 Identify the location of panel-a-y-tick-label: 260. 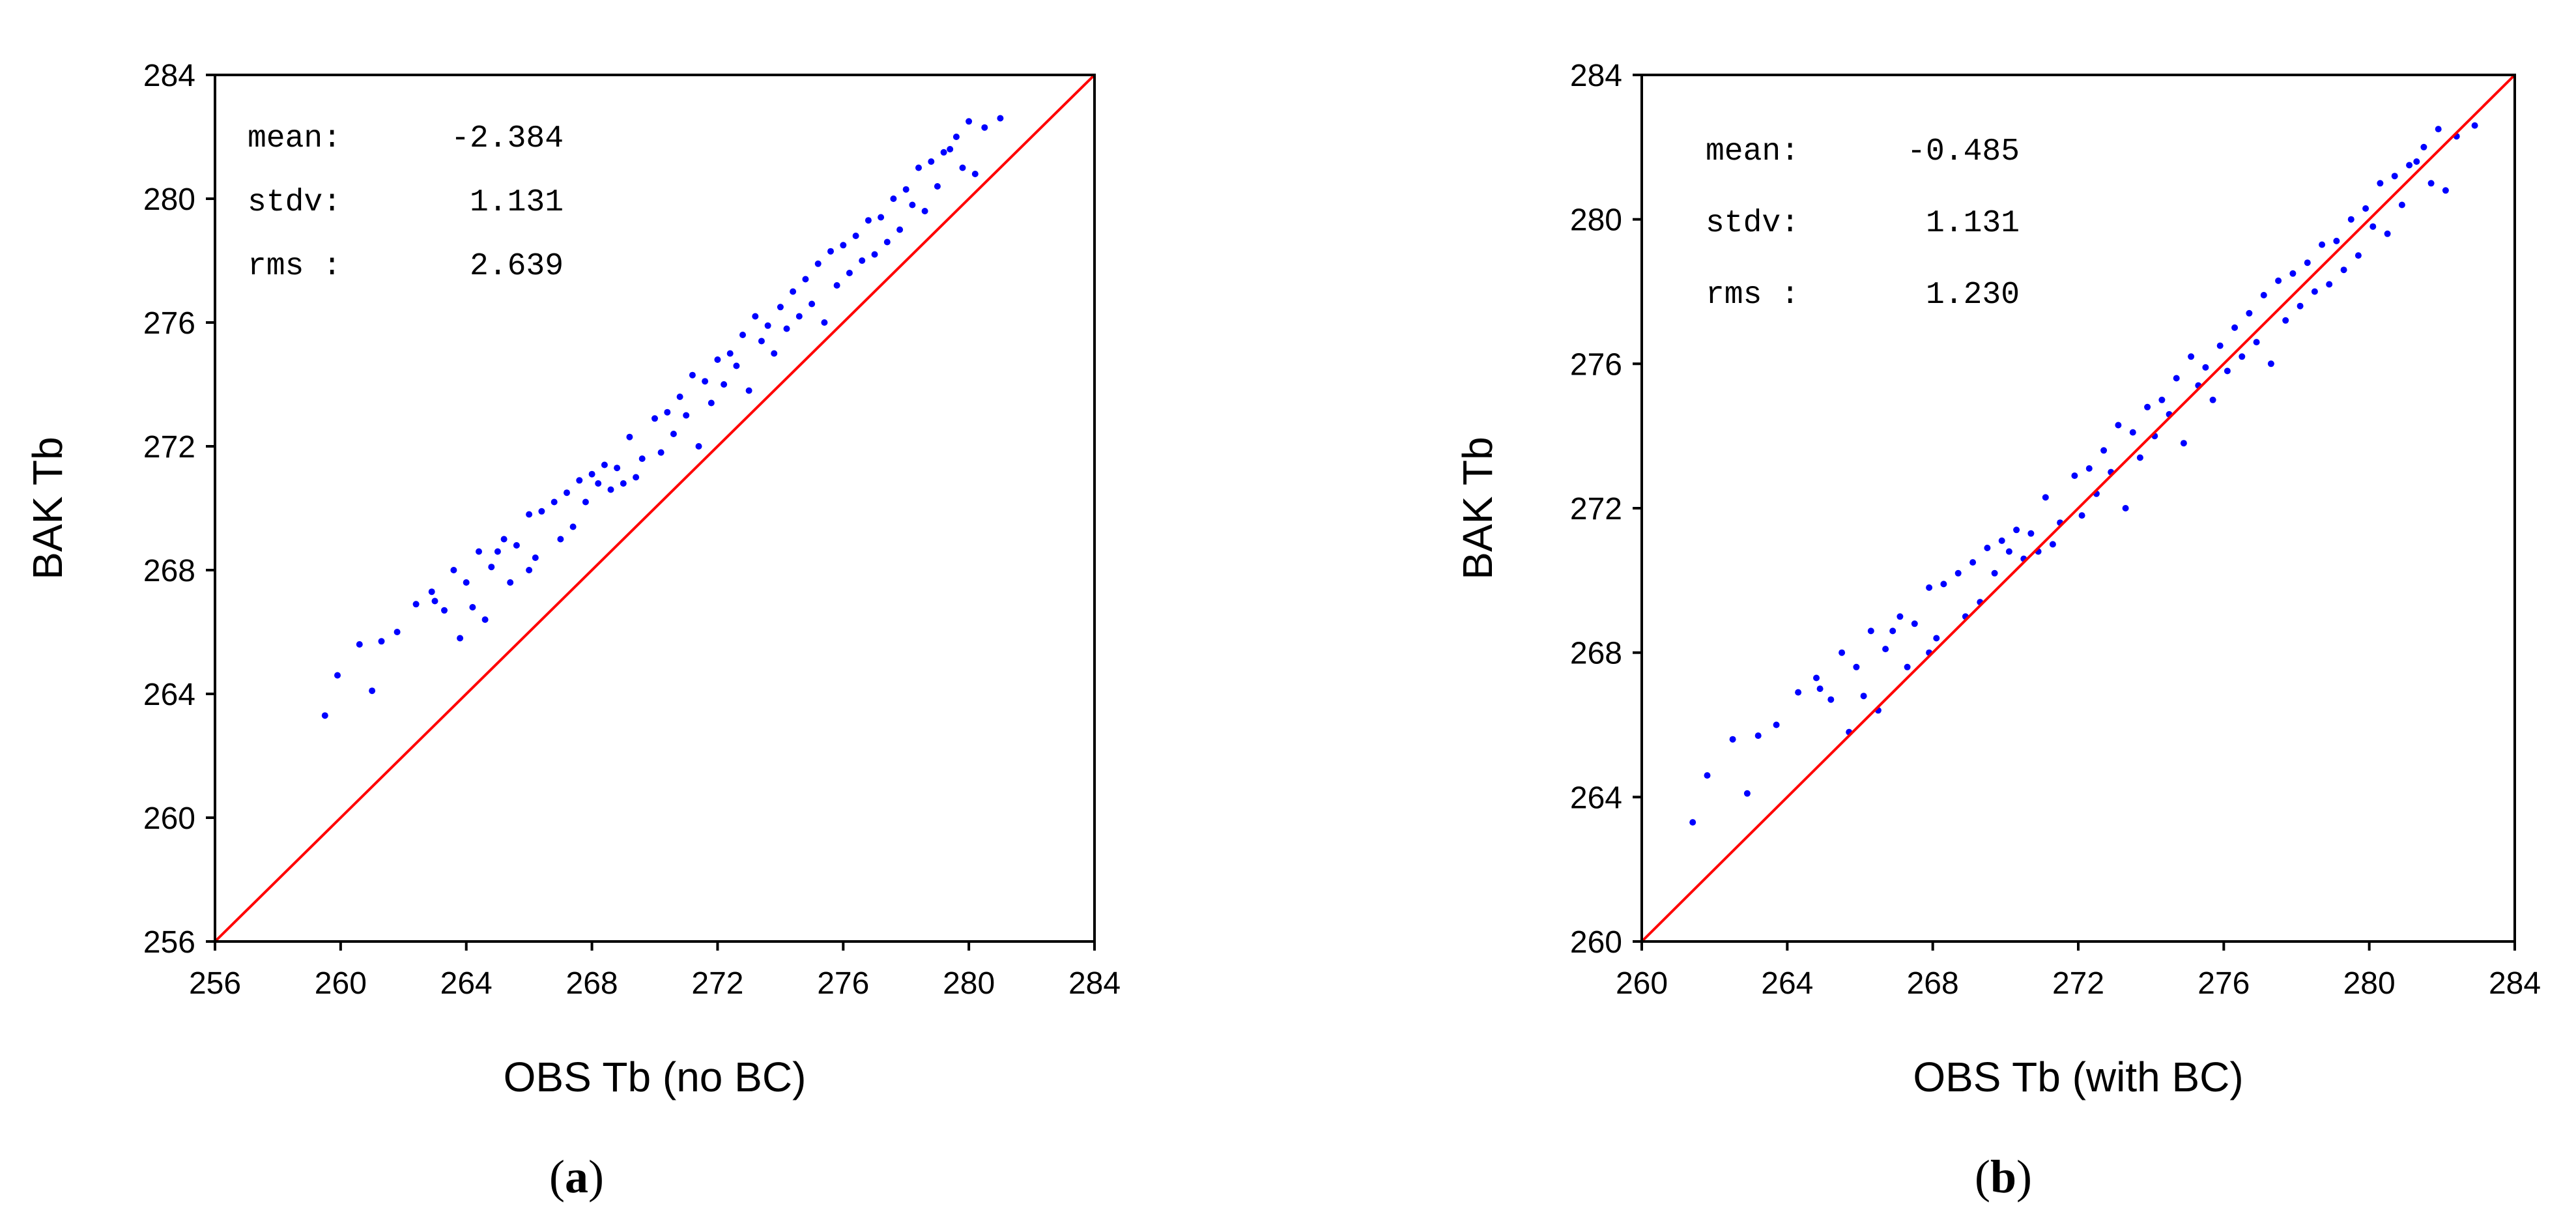
(169, 818).